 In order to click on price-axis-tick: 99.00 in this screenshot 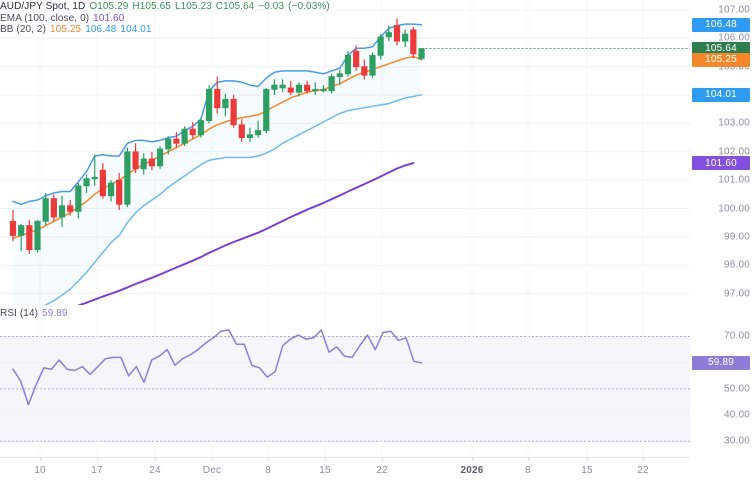, I will do `click(736, 237)`.